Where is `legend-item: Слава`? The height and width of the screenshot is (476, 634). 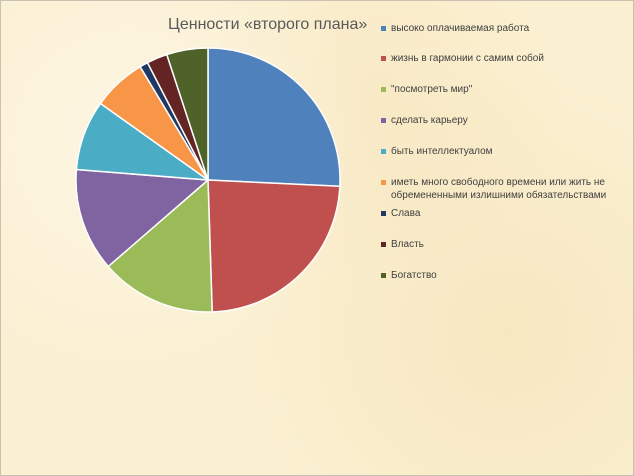 legend-item: Слава is located at coordinates (501, 213).